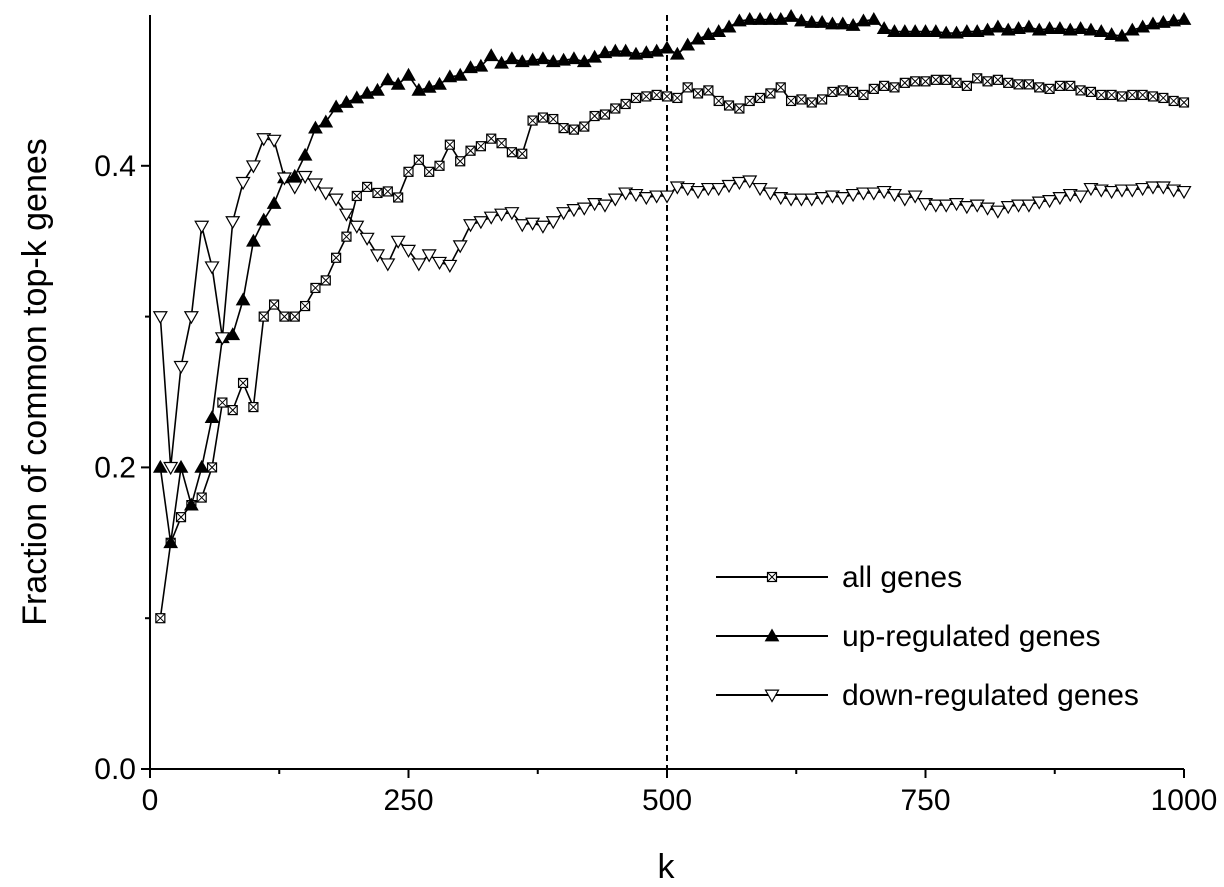 The height and width of the screenshot is (887, 1224). What do you see at coordinates (971, 636) in the screenshot?
I see `legend-label: up-regulated genes` at bounding box center [971, 636].